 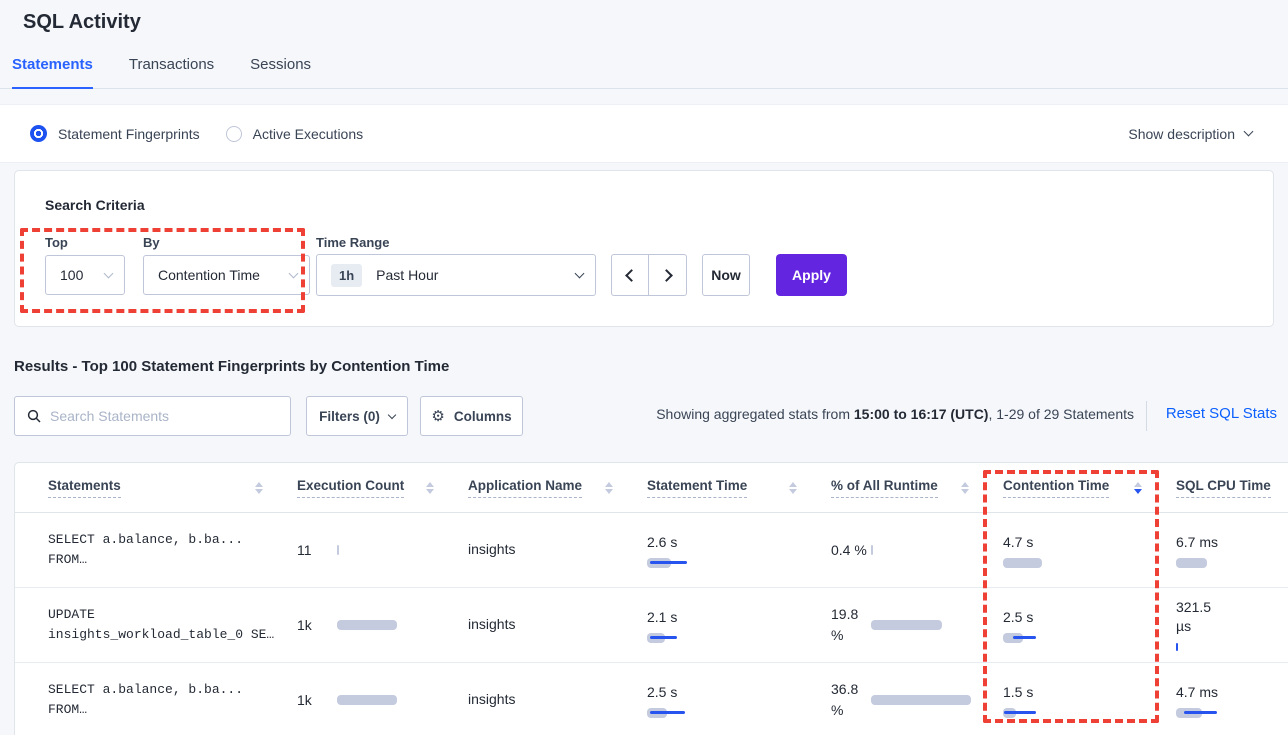 What do you see at coordinates (1197, 691) in the screenshot?
I see `sql-cpu-time-value: 4.7 ms` at bounding box center [1197, 691].